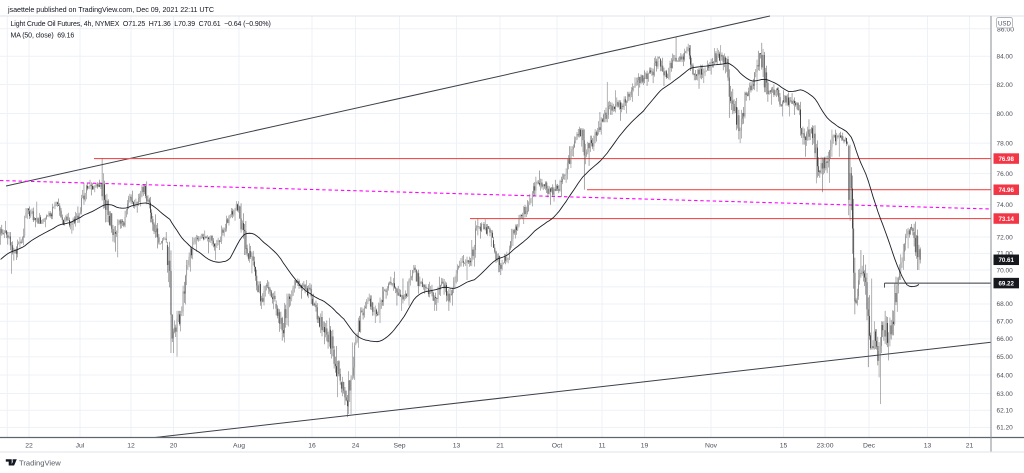  Describe the element at coordinates (1005, 23) in the screenshot. I see `svg-text: USD` at that location.